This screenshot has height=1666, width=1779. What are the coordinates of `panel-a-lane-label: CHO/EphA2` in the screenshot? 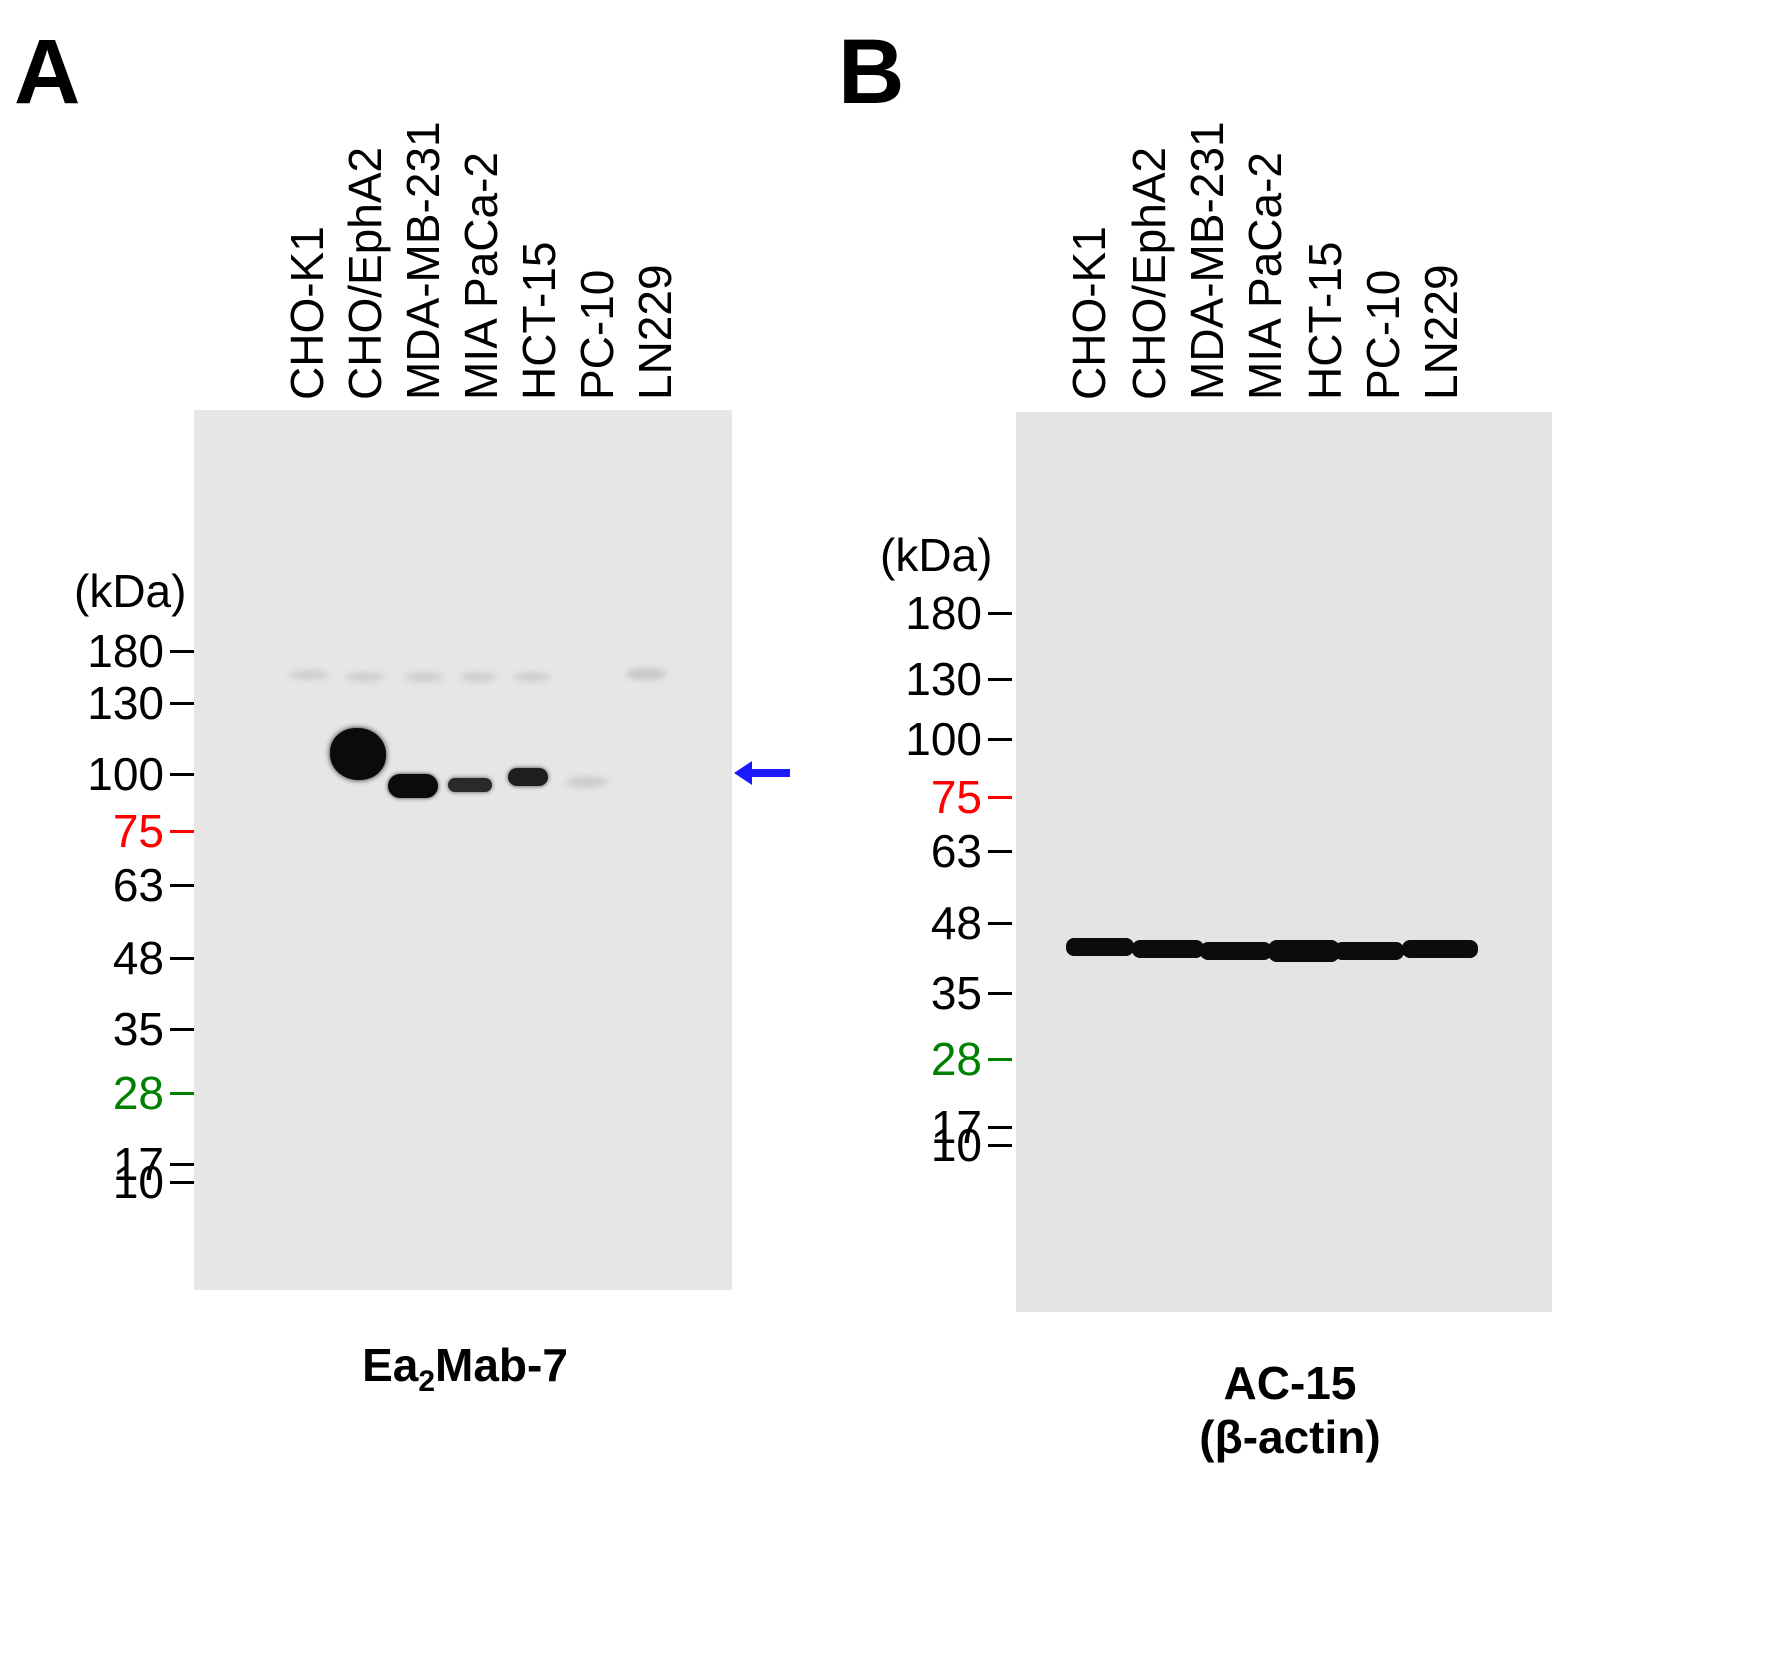 It's located at (365, 273).